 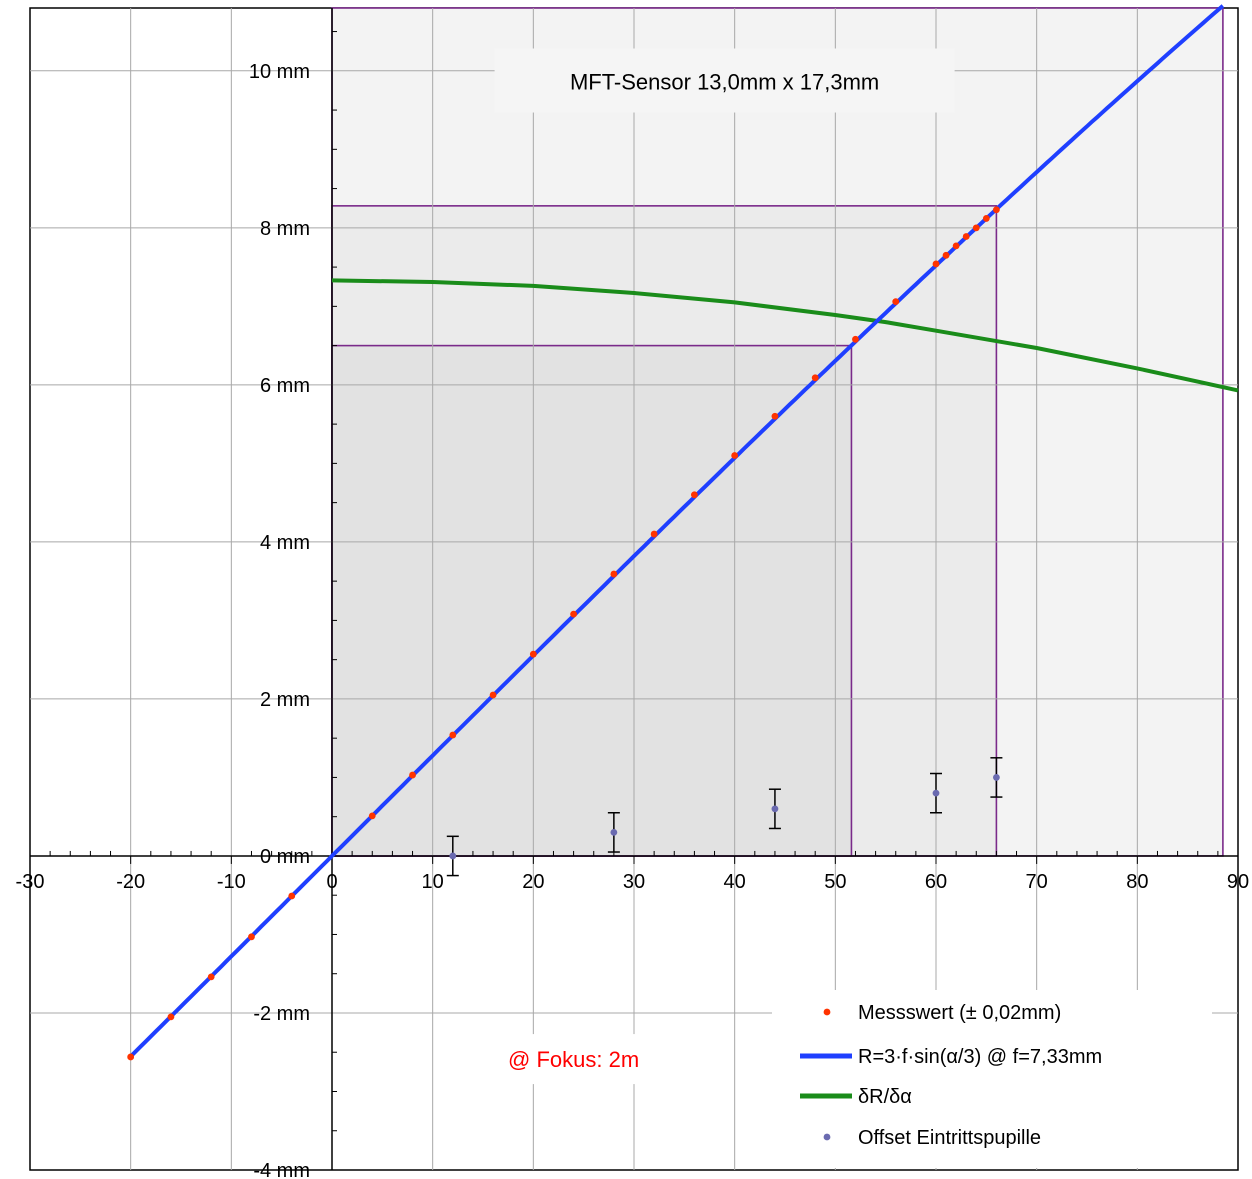 What do you see at coordinates (281, 1014) in the screenshot?
I see `y-tick-label: -2 mm` at bounding box center [281, 1014].